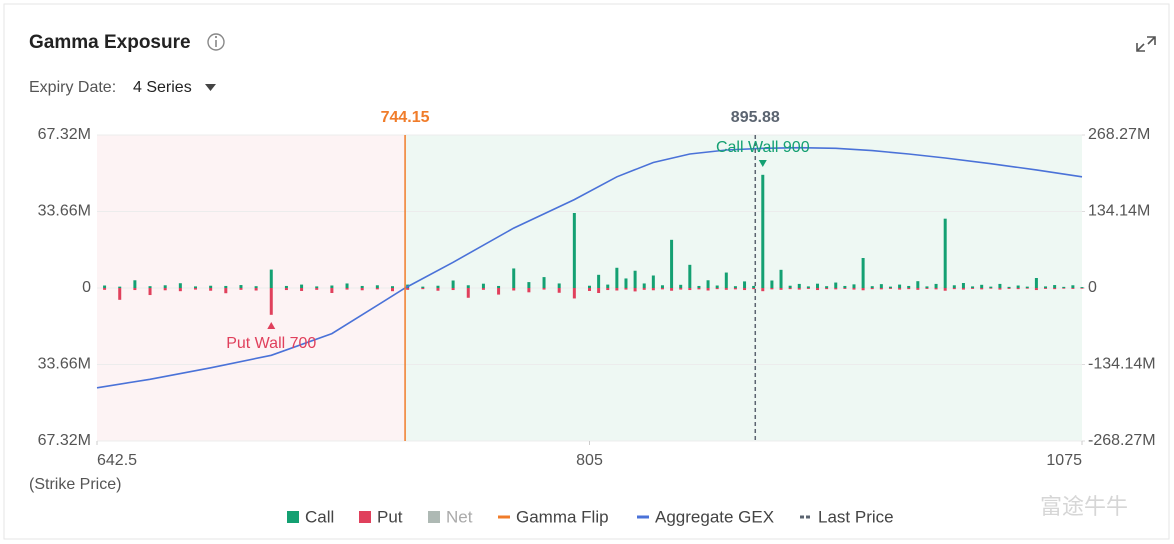  What do you see at coordinates (110, 42) in the screenshot?
I see `chart-title: Gamma Exposure` at bounding box center [110, 42].